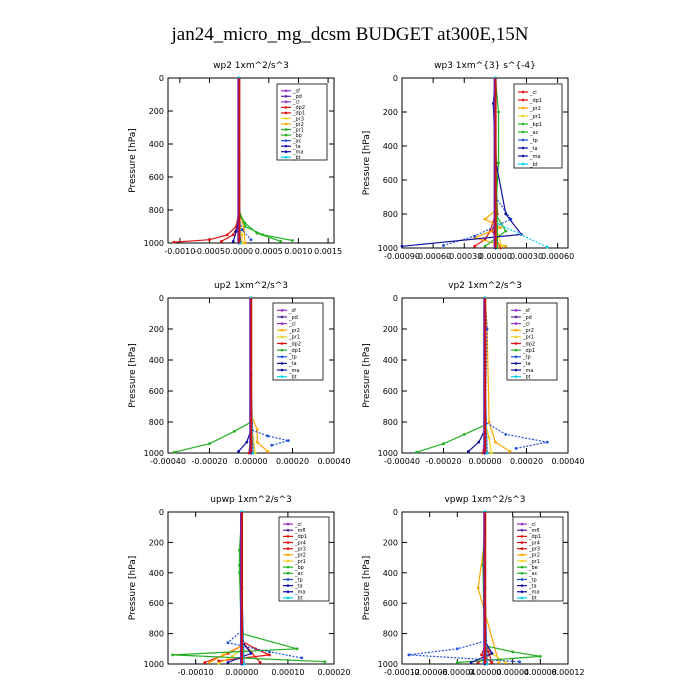 This screenshot has width=700, height=700. Describe the element at coordinates (292, 311) in the screenshot. I see `legend-label: _sf` at that location.